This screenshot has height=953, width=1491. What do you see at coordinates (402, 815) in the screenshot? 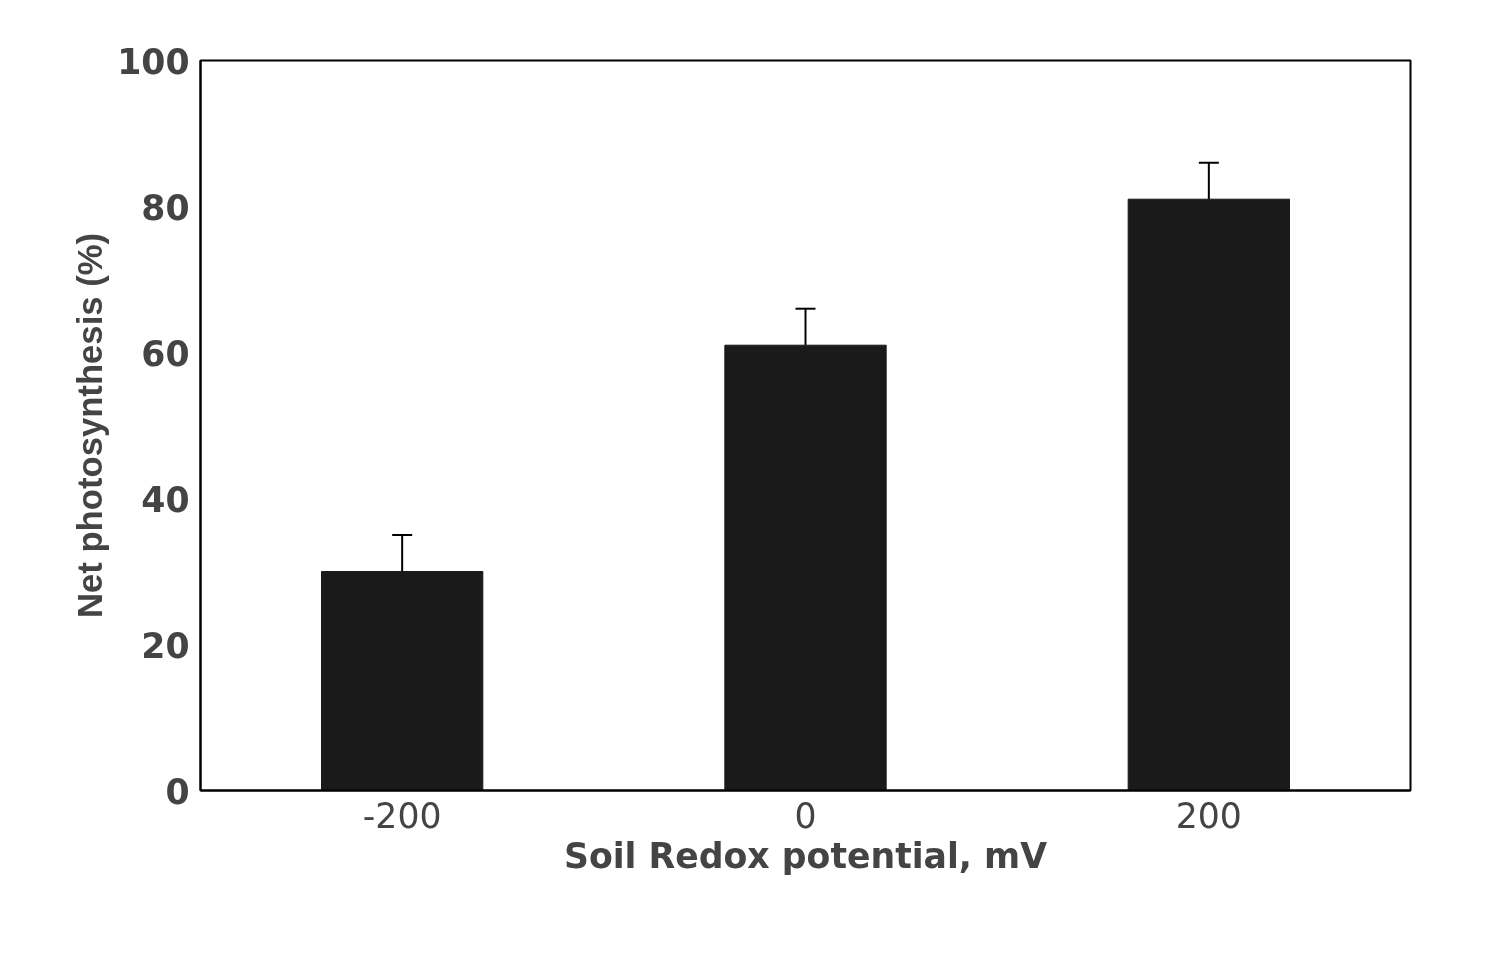
I see `x-tick-label: -200` at bounding box center [402, 815].